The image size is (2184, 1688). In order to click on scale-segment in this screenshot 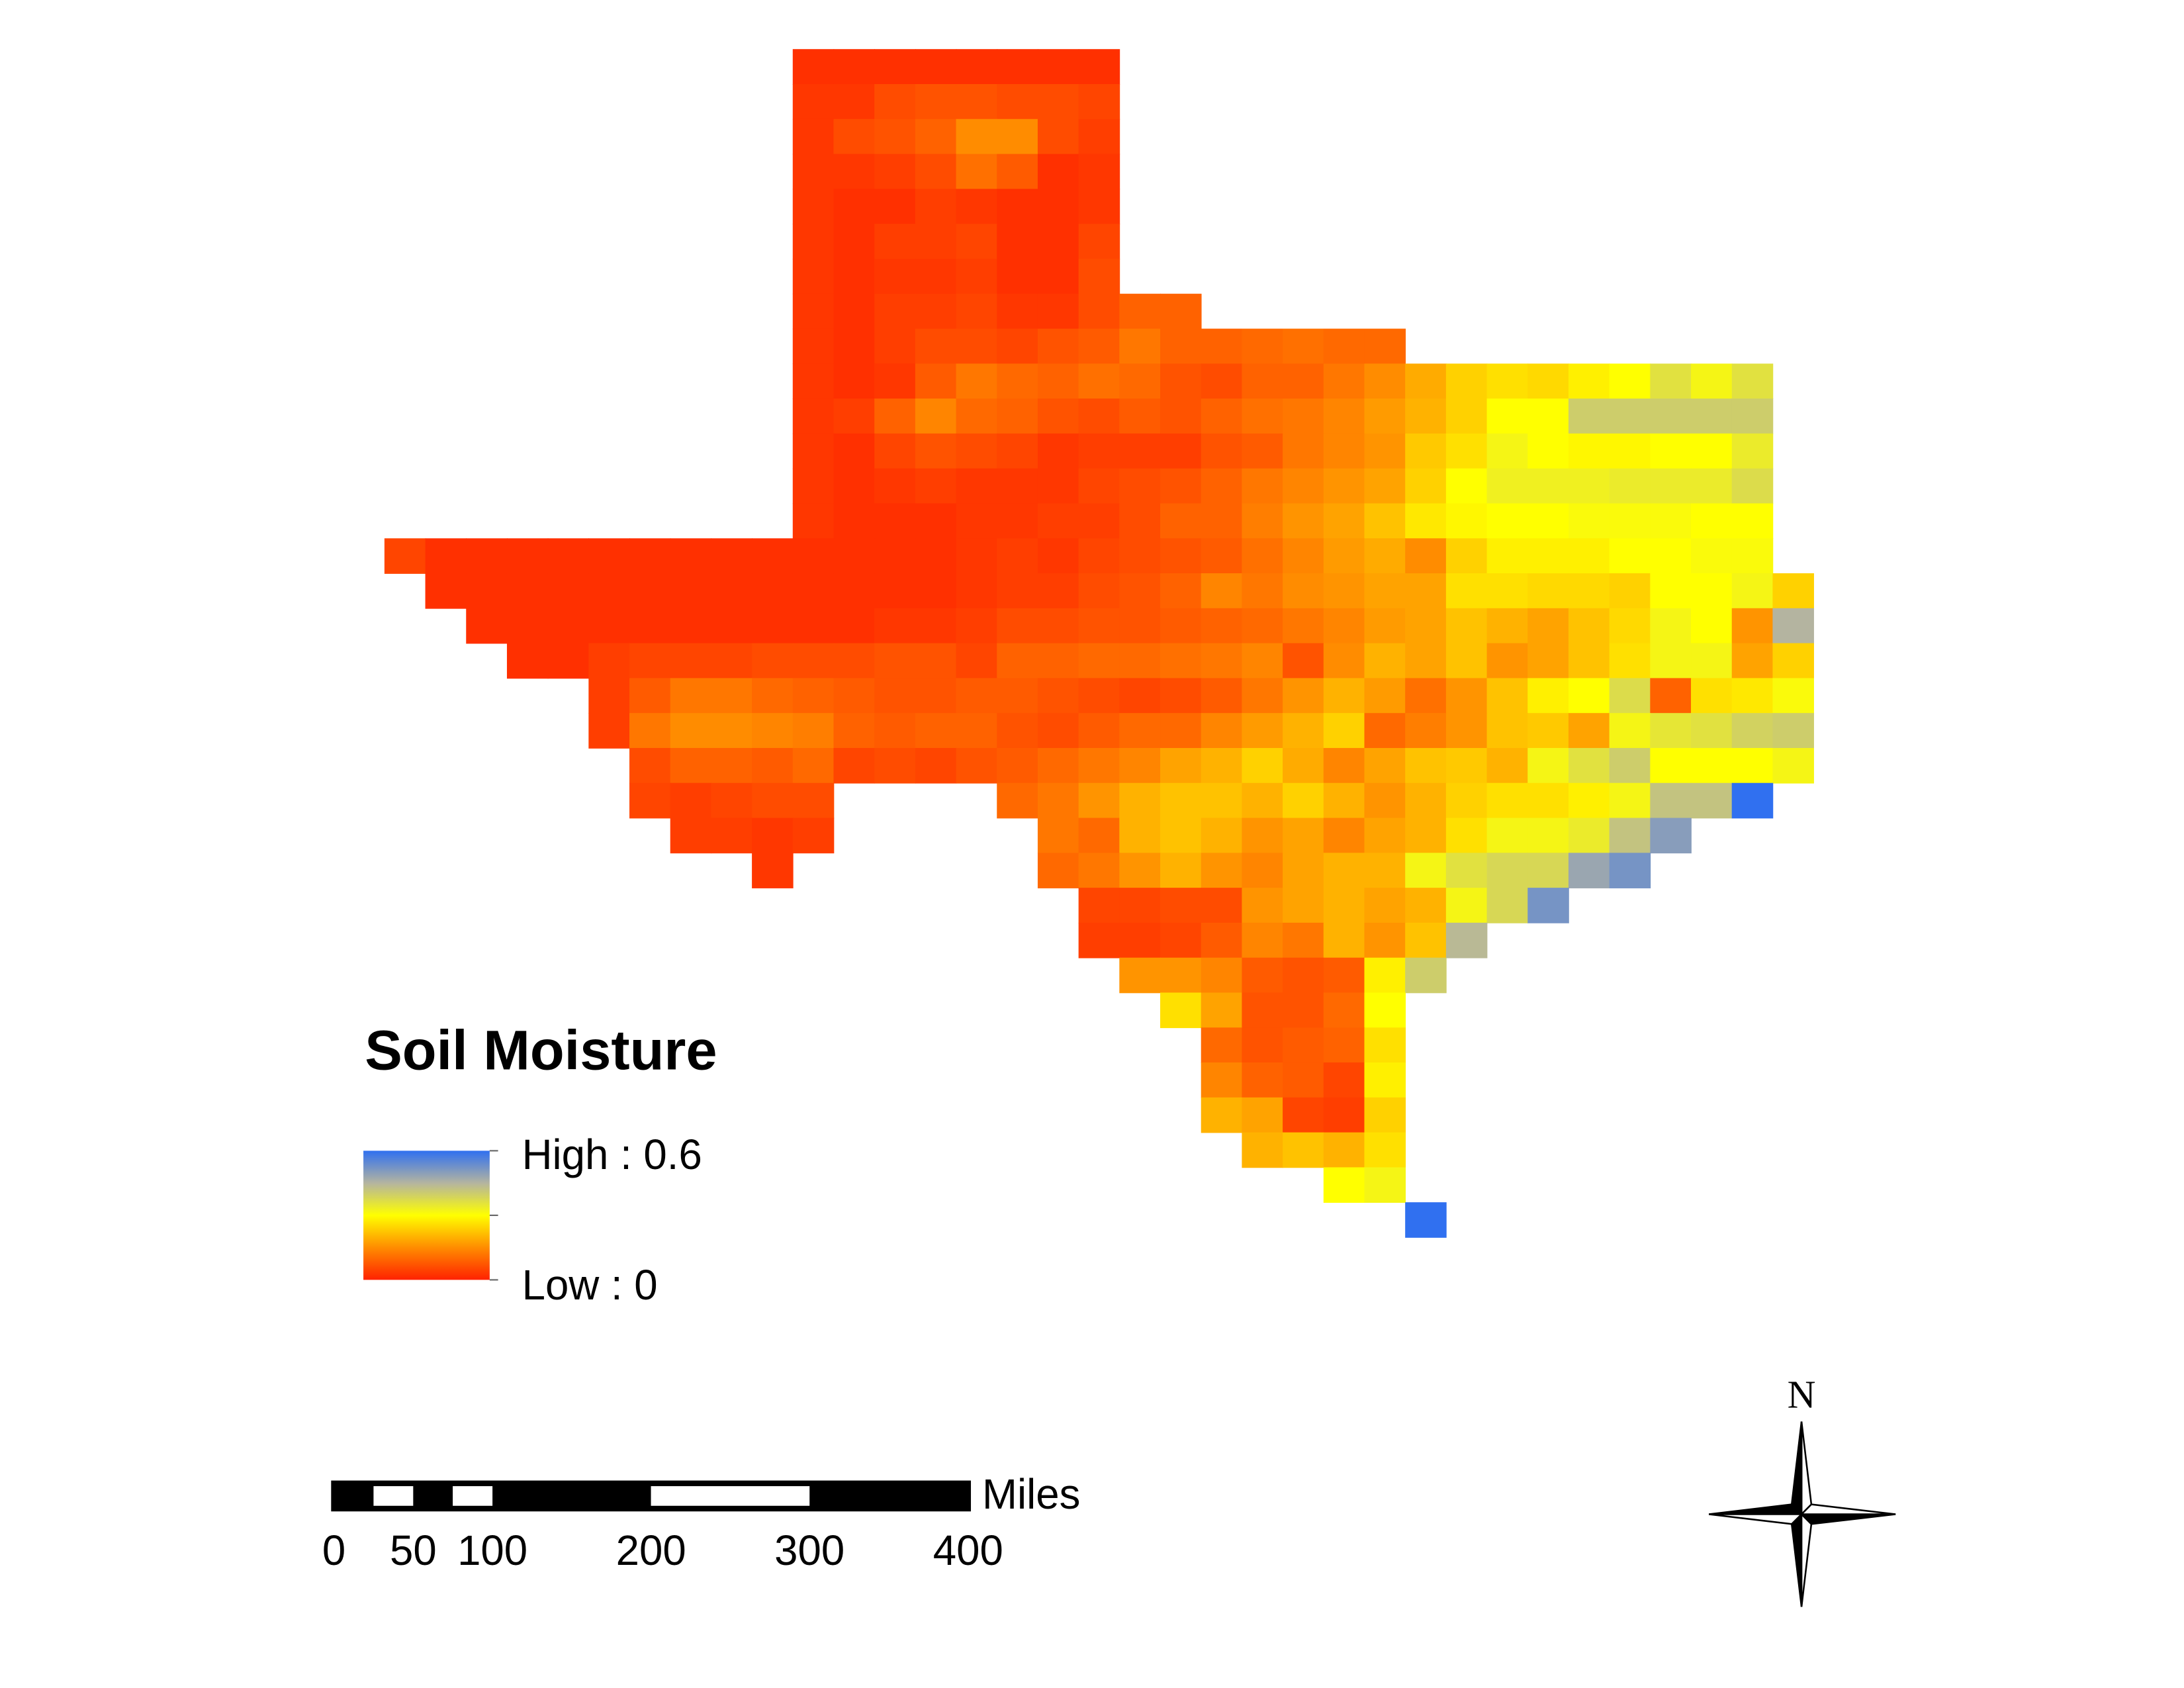, I will do `click(473, 1496)`.